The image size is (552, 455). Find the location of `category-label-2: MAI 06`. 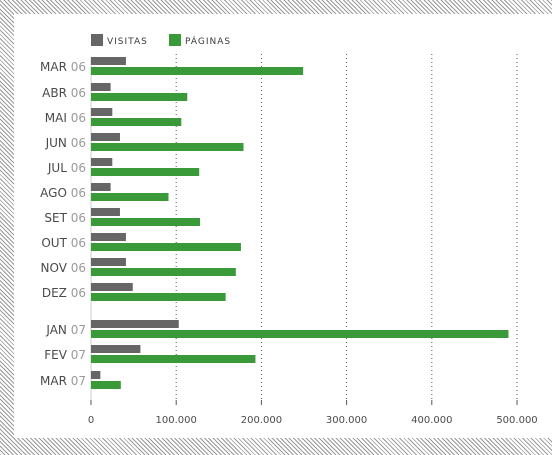

category-label-2: MAI 06 is located at coordinates (65, 118).